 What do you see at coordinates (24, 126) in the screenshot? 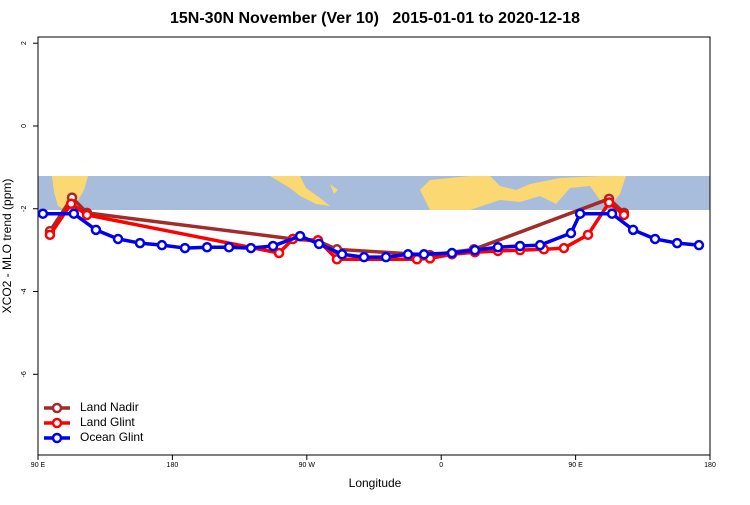
I see `y-tick-label: 0` at bounding box center [24, 126].